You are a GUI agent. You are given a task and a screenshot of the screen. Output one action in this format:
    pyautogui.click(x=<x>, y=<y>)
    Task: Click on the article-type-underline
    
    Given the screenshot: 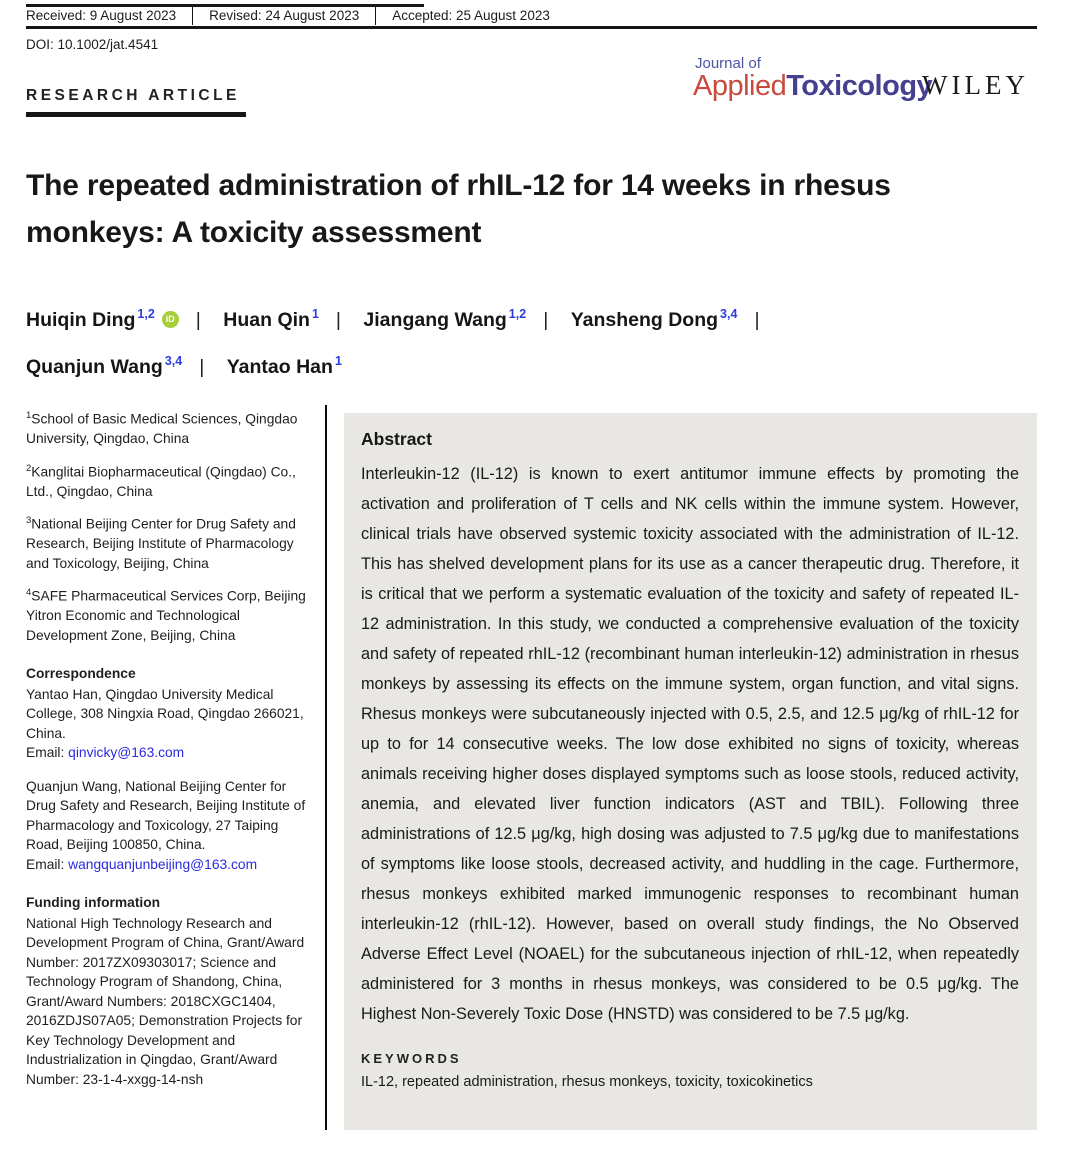 What is the action you would take?
    pyautogui.click(x=136, y=114)
    